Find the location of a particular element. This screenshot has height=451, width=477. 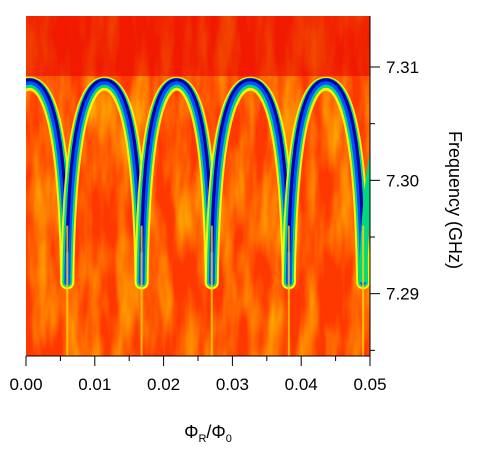

x-axis-label-sub1: R is located at coordinates (202, 439).